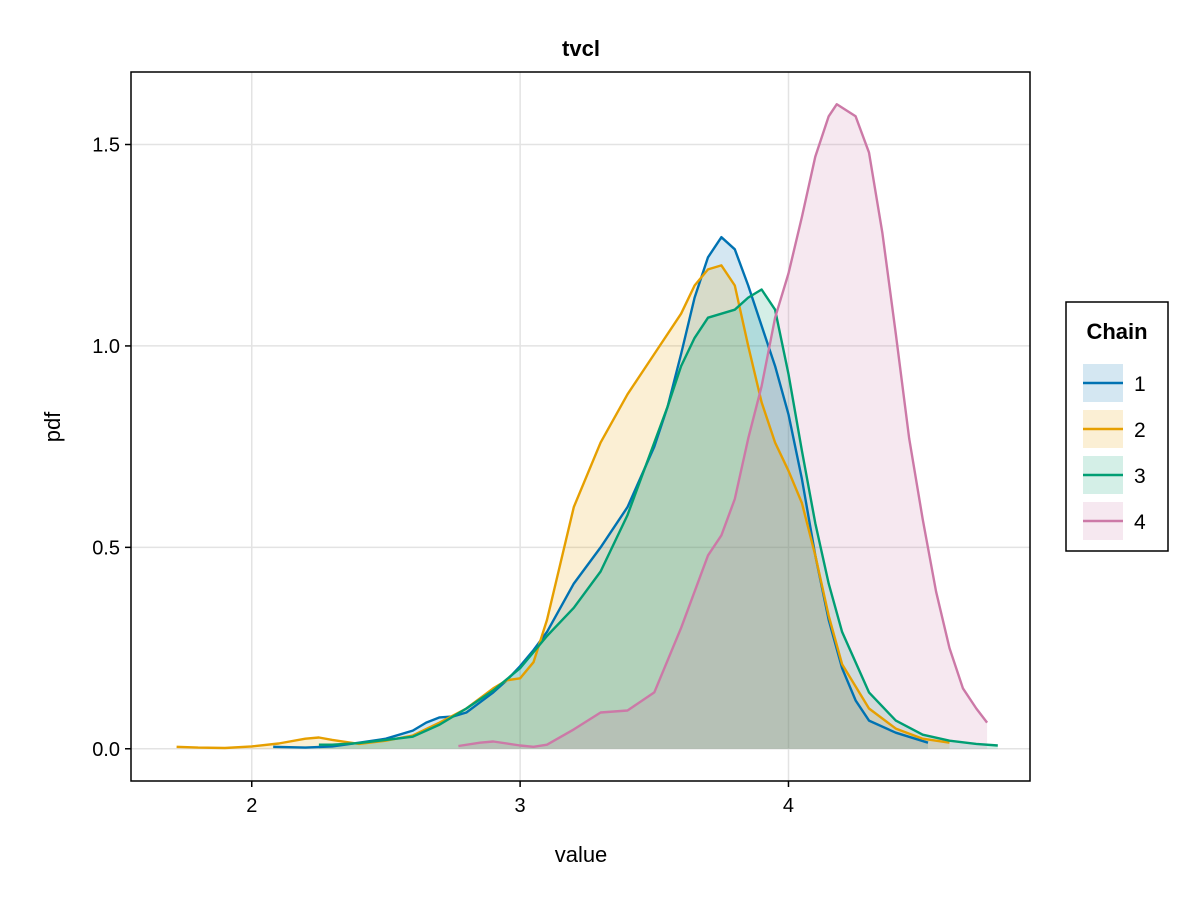 The image size is (1200, 900). I want to click on legend: Chain 1 2 3 4, so click(1117, 426).